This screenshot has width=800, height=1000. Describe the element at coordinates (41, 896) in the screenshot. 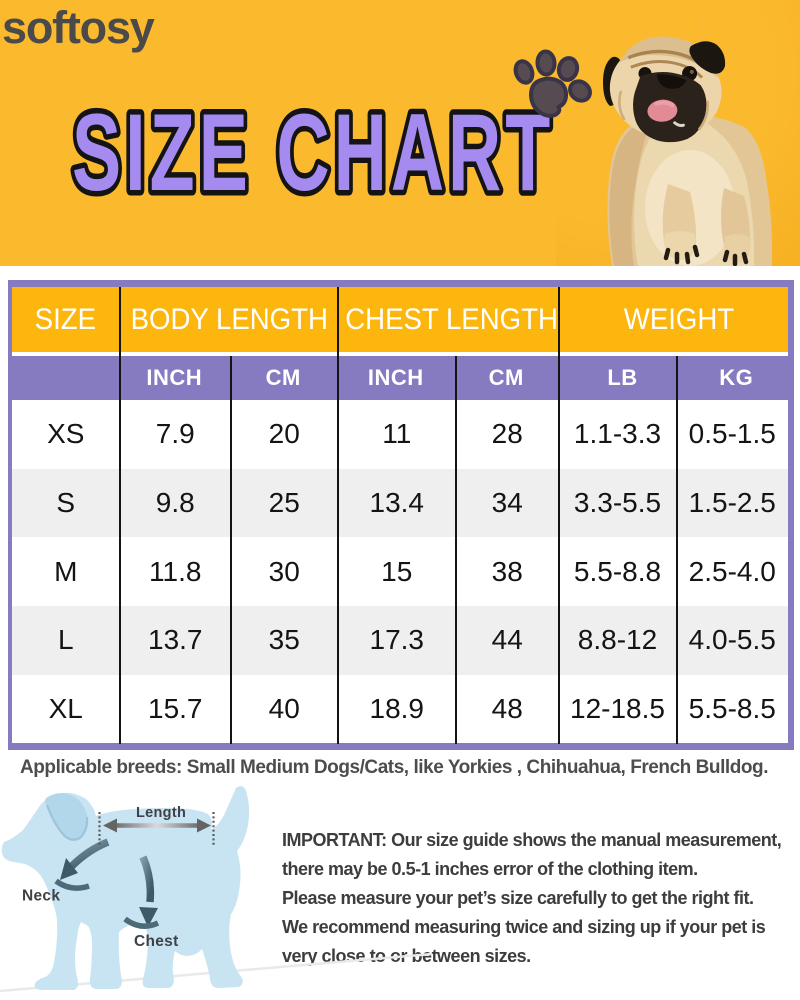

I see `svg-text: Neck` at that location.